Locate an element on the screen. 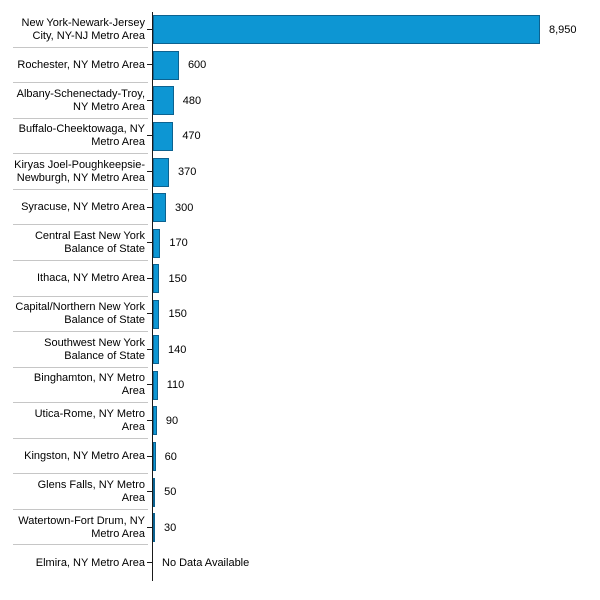  bar-cell: 470 is located at coordinates (376, 137).